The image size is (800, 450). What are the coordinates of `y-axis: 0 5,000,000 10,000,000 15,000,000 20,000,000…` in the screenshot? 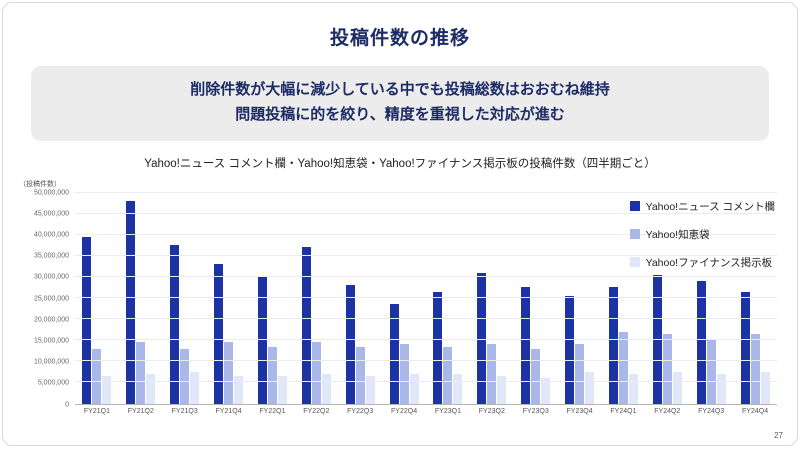 It's located at (45, 298).